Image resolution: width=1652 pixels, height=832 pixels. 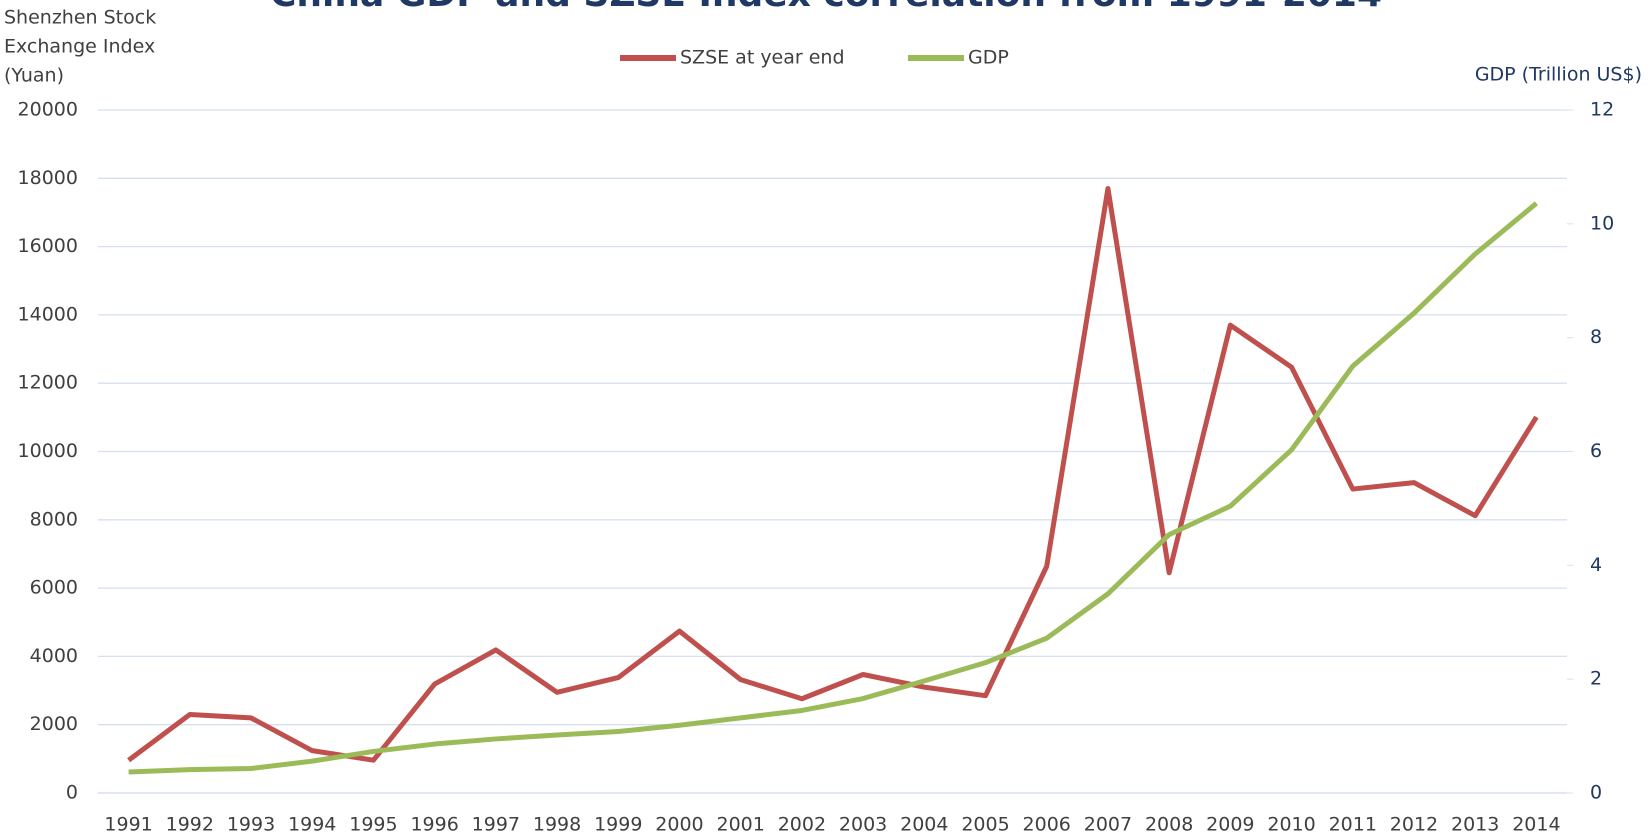 What do you see at coordinates (54, 588) in the screenshot?
I see `y-tick-label: 6000` at bounding box center [54, 588].